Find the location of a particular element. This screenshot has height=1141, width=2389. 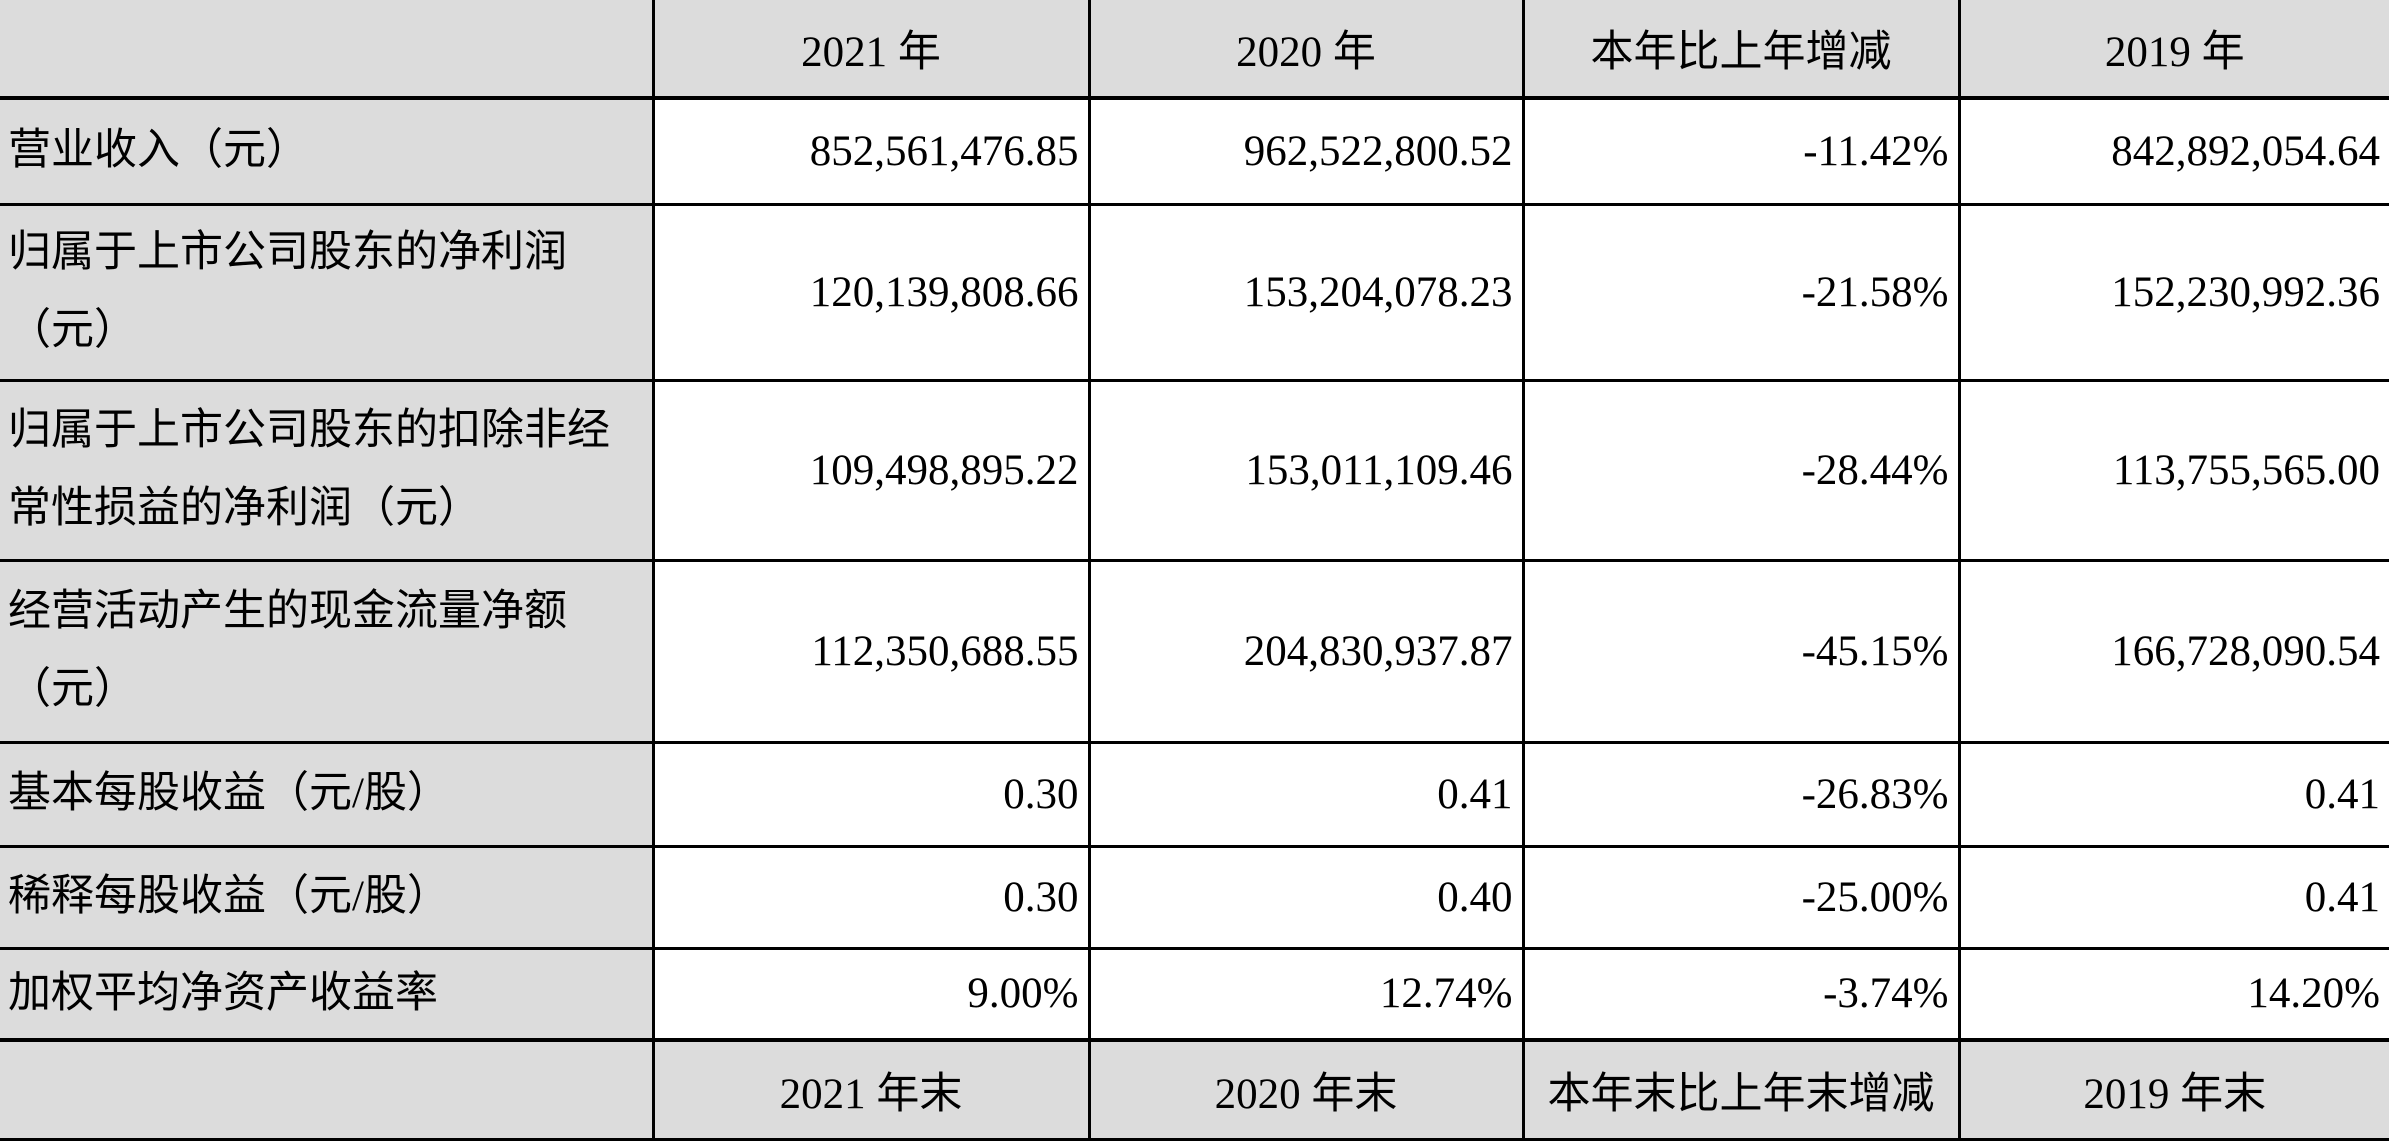

cell-value-2020: 962,522,800.52 is located at coordinates (1306, 151).